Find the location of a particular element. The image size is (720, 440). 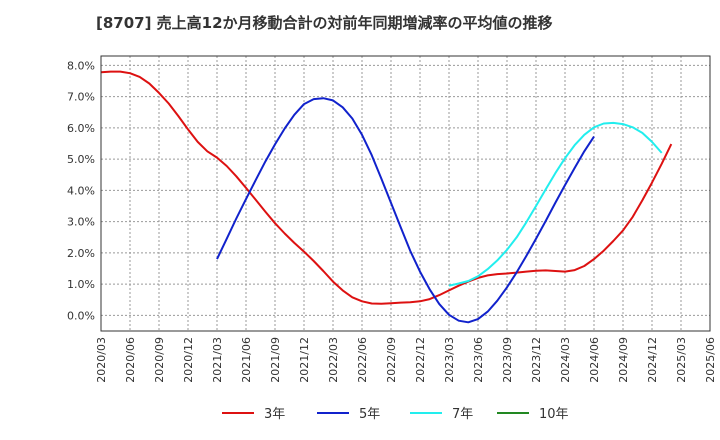

x-tick-label: 2022/12 is located at coordinates (420, 360).